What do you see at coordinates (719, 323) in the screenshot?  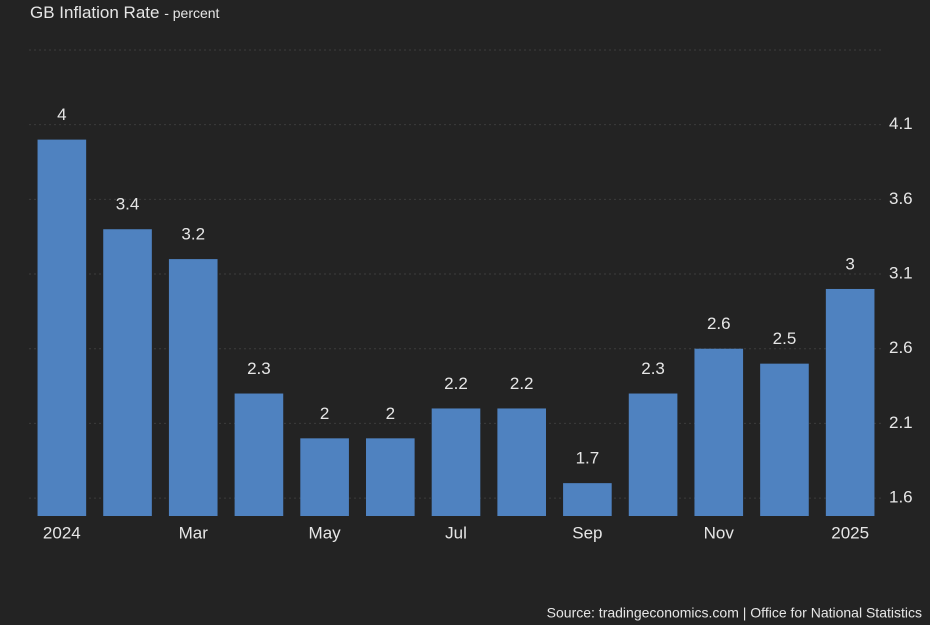 I see `value-label: 2.6` at bounding box center [719, 323].